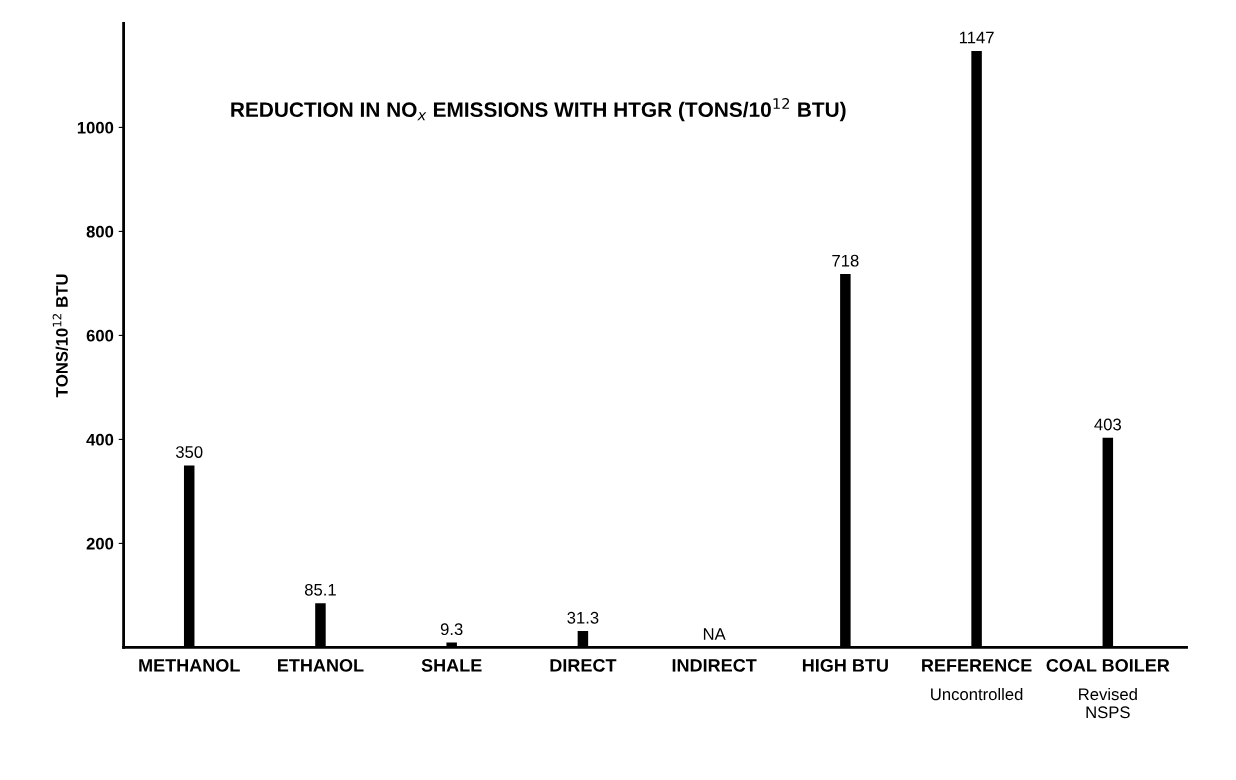 This screenshot has height=780, width=1236. I want to click on x-tick-label: ETHANOL, so click(321, 665).